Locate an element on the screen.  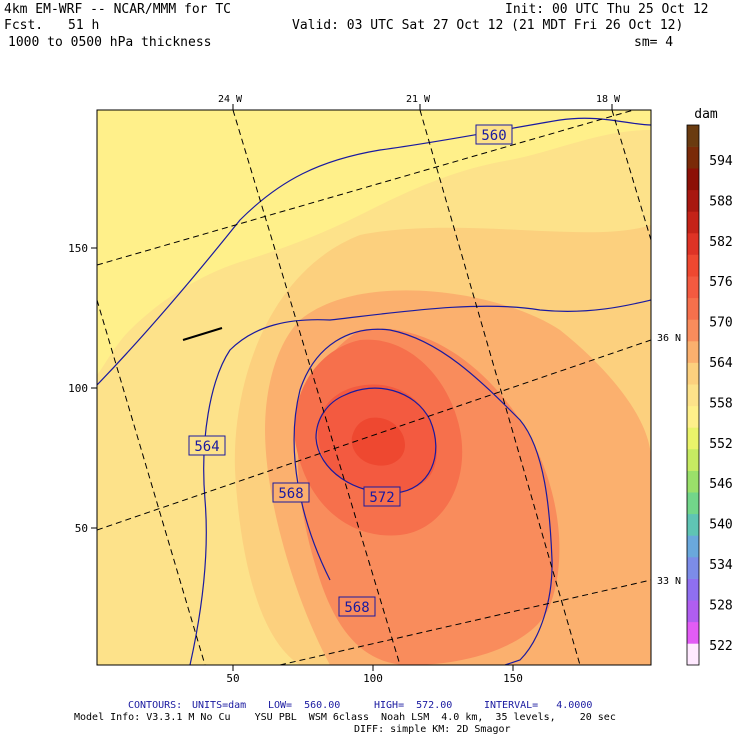
y-tick-label: 50 is located at coordinates (81, 528).